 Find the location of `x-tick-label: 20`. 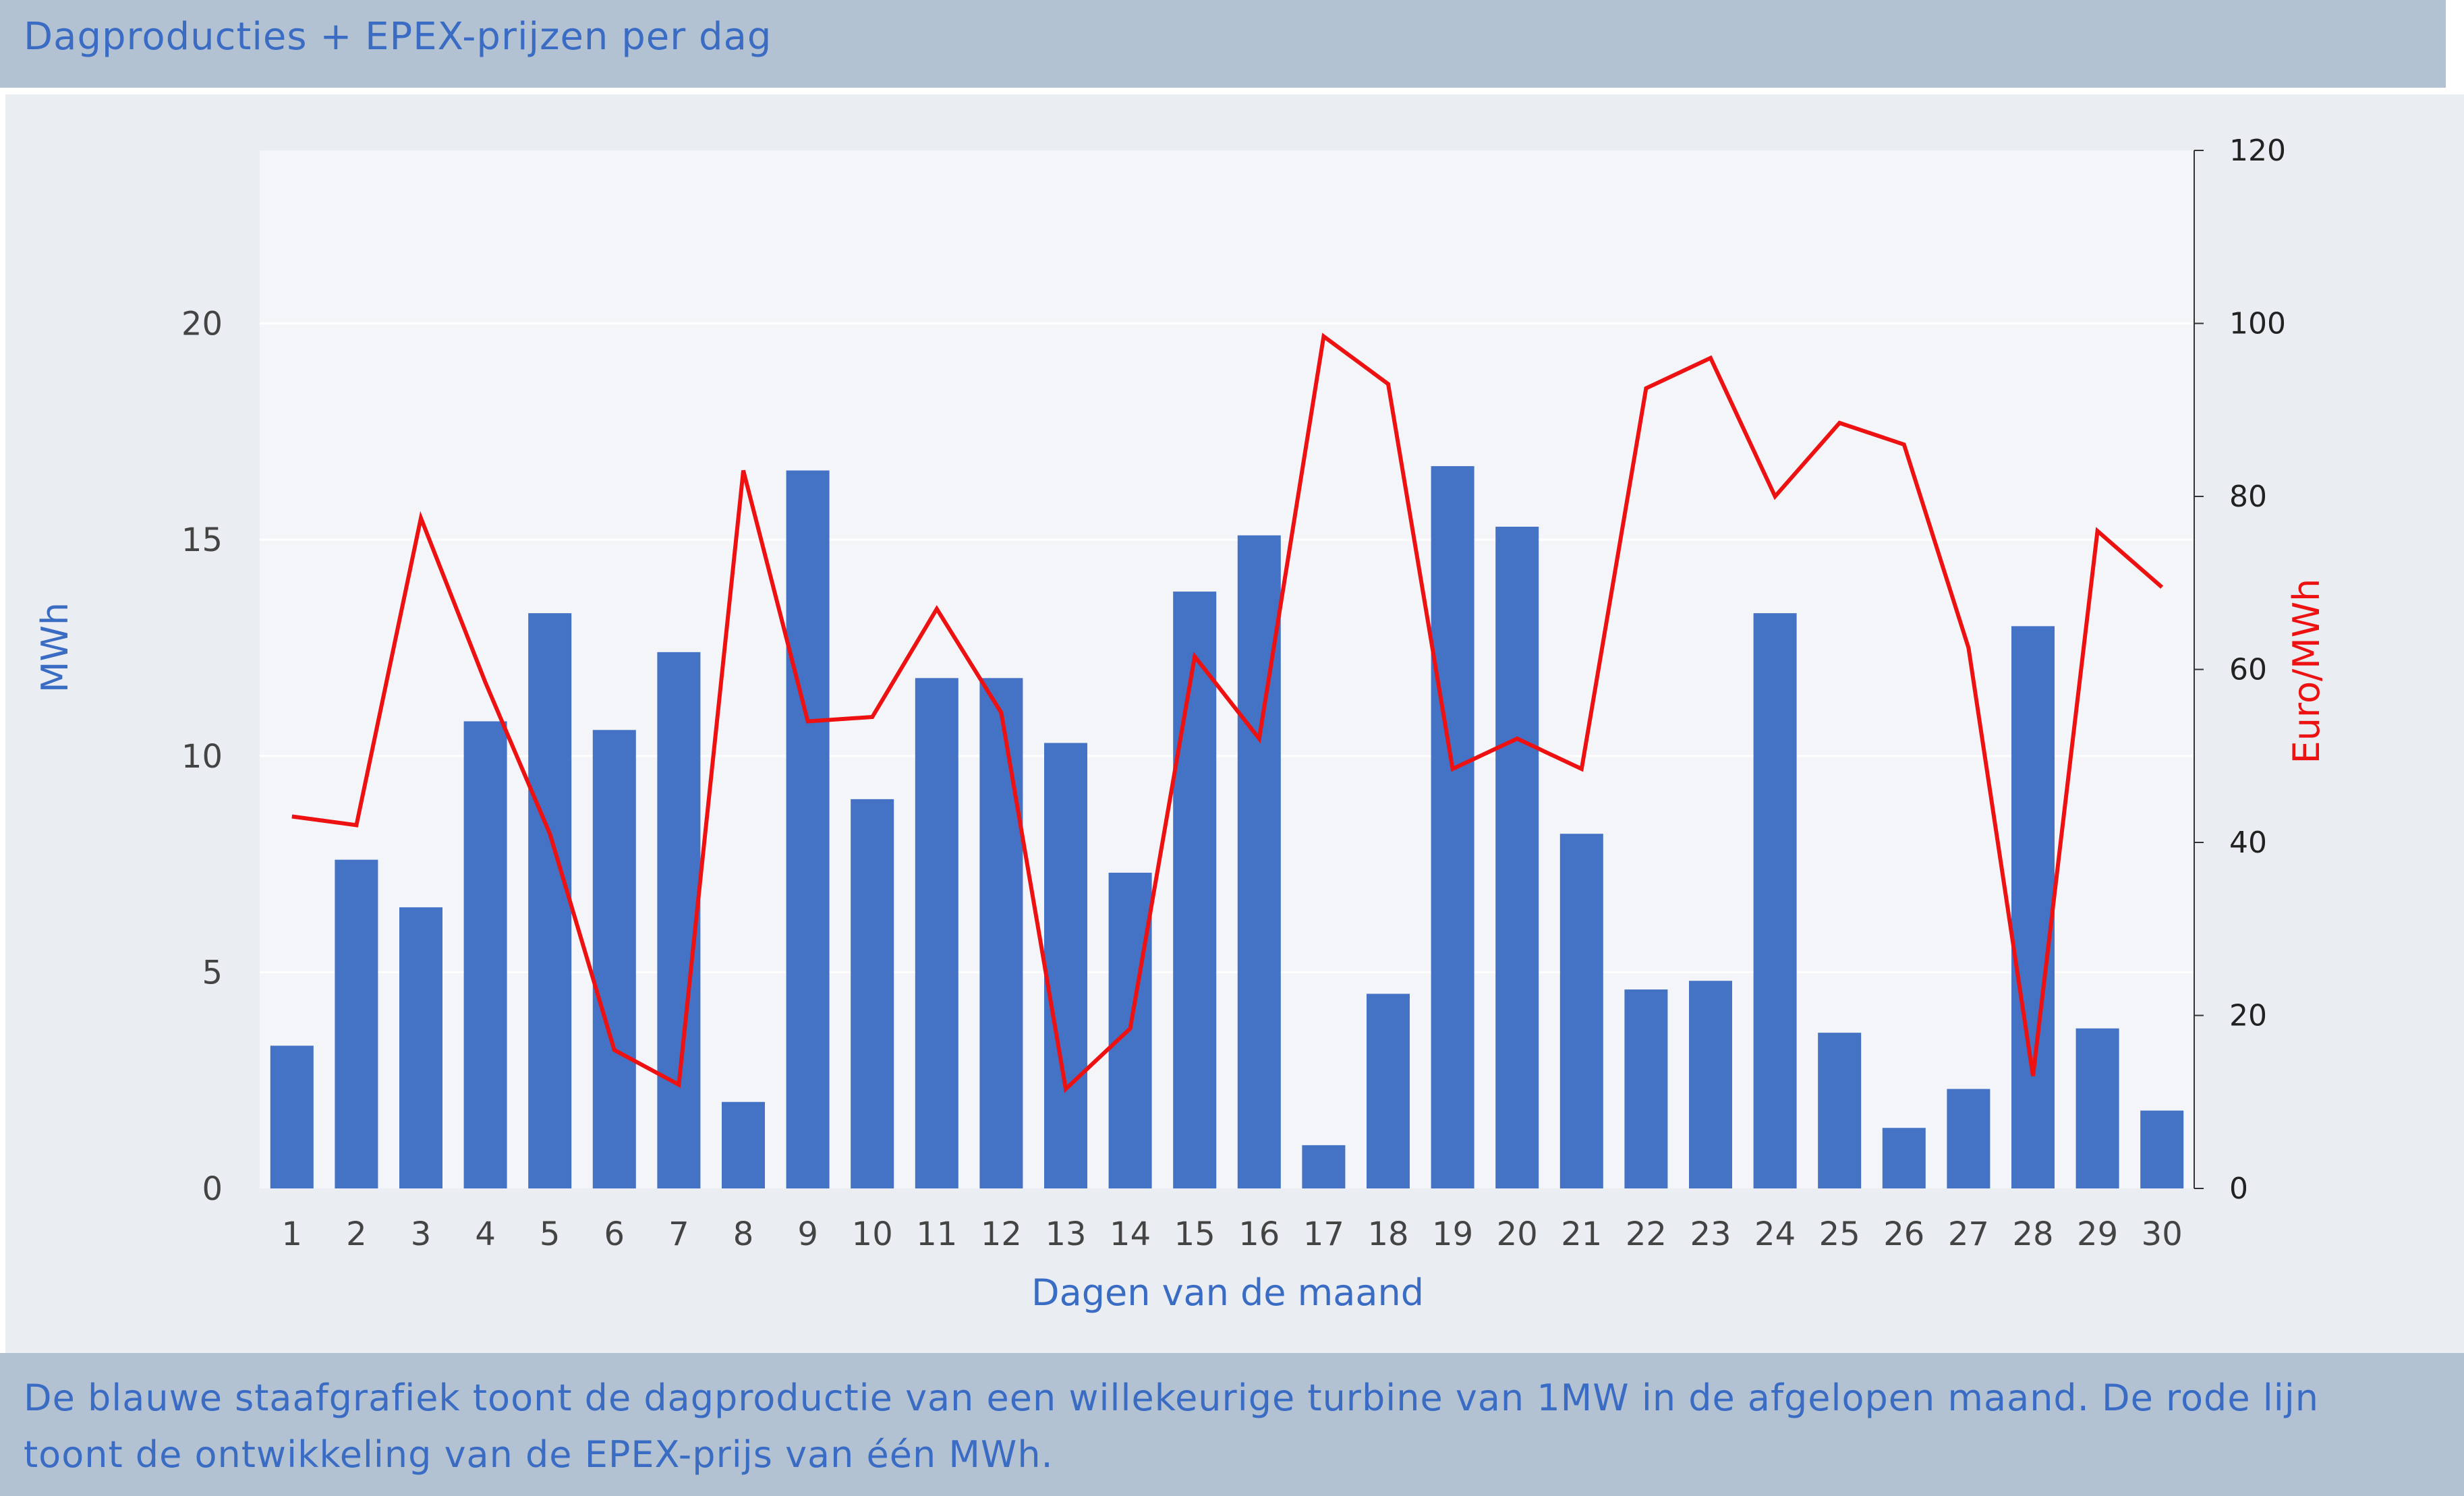

x-tick-label: 20 is located at coordinates (1517, 1234).